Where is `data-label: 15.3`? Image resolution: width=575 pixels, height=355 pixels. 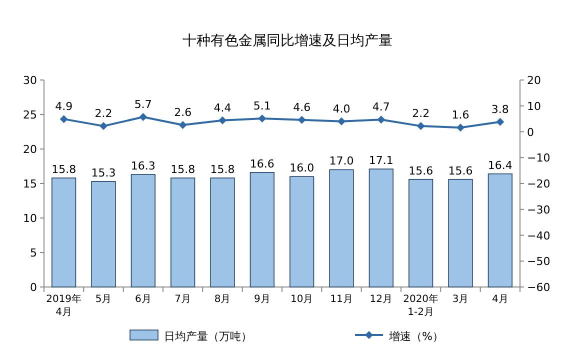 data-label: 15.3 is located at coordinates (103, 173).